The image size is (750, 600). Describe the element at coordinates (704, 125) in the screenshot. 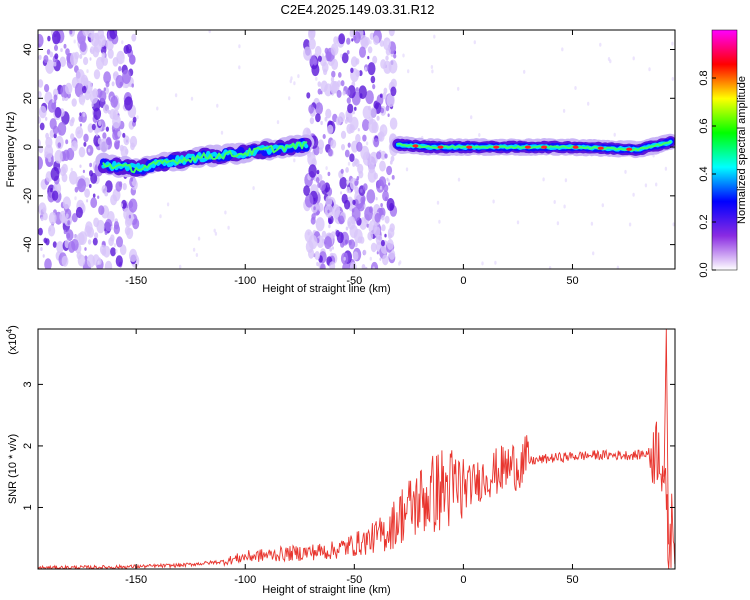

I see `colorbar-tick-label: 0.6` at that location.